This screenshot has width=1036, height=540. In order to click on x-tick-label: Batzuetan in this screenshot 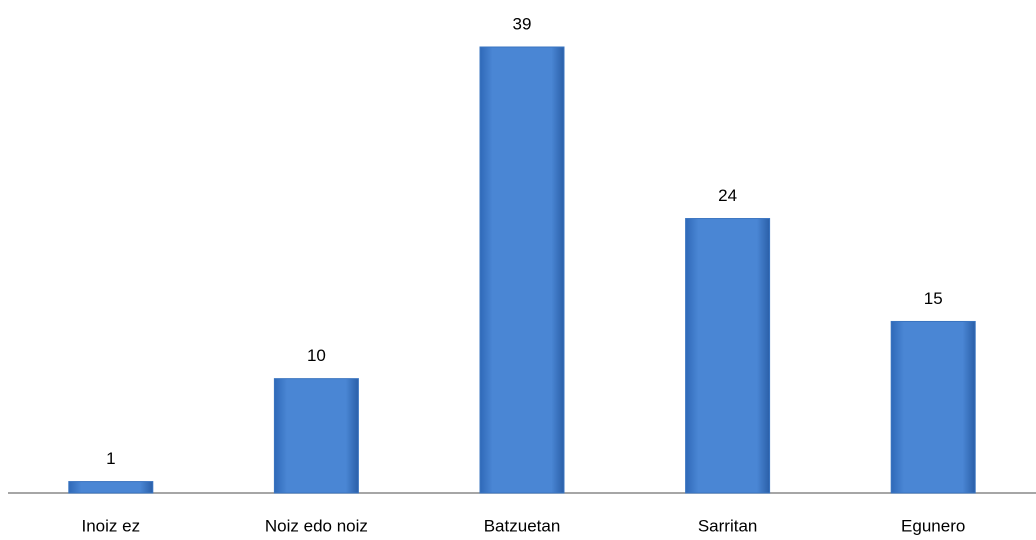, I will do `click(522, 525)`.